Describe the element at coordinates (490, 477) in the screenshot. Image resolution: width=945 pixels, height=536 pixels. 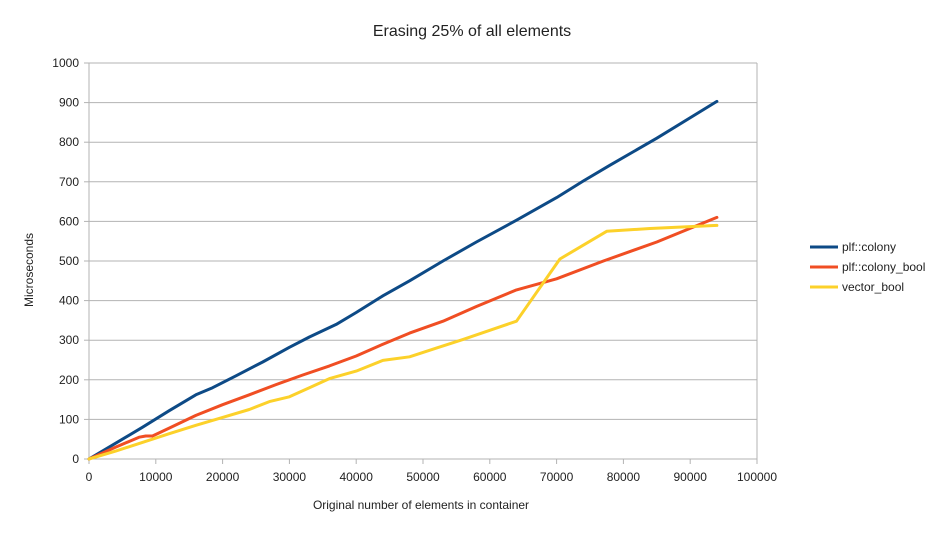
I see `x-tick-label: 60000` at that location.